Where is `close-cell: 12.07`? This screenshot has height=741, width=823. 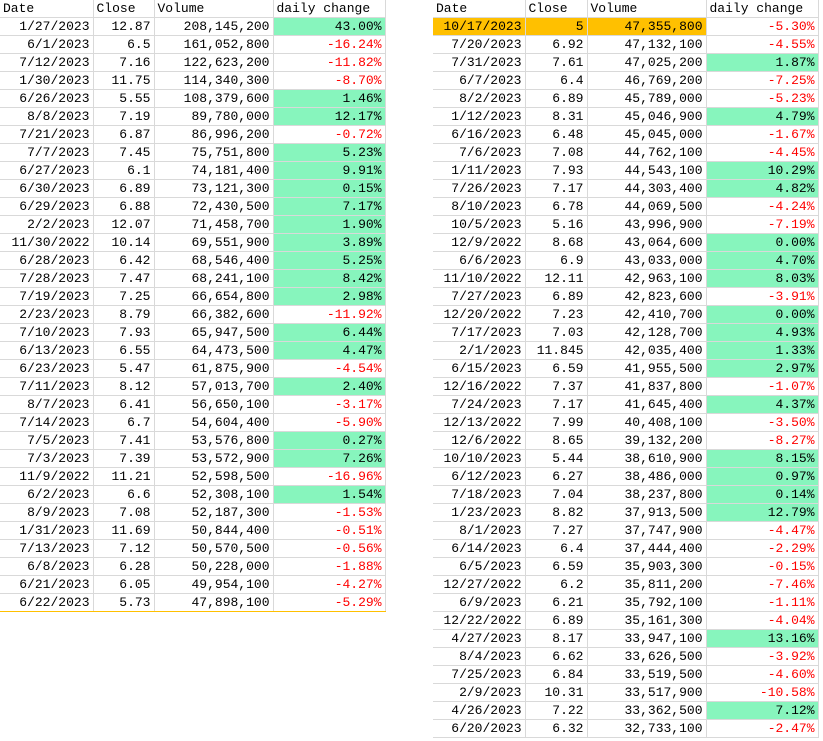
close-cell: 12.07 is located at coordinates (124, 224).